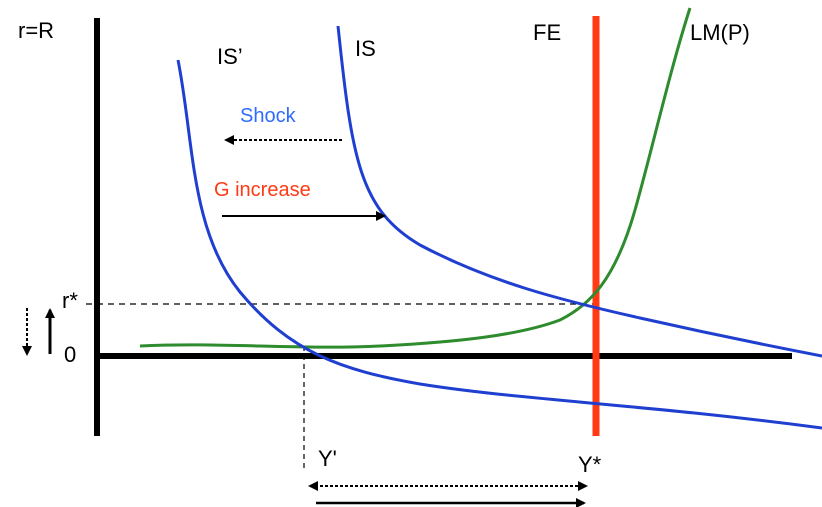 The image size is (822, 507). Describe the element at coordinates (590, 464) in the screenshot. I see `y-star-label: Y*` at that location.